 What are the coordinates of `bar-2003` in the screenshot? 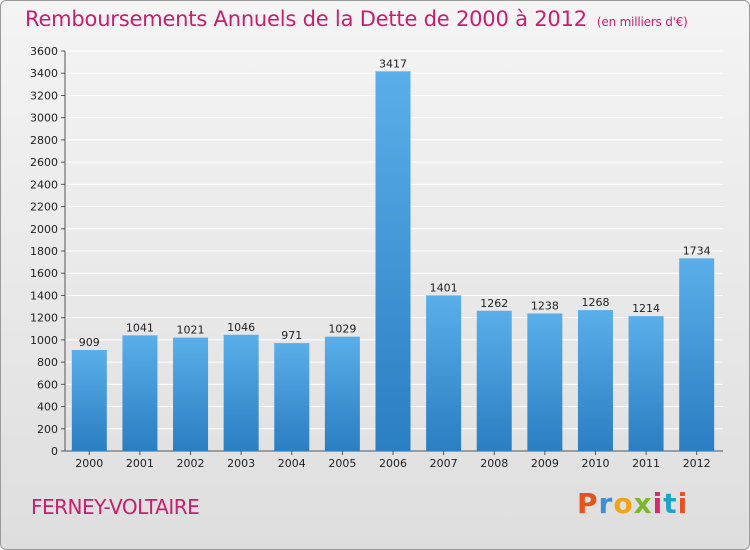 It's located at (241, 392).